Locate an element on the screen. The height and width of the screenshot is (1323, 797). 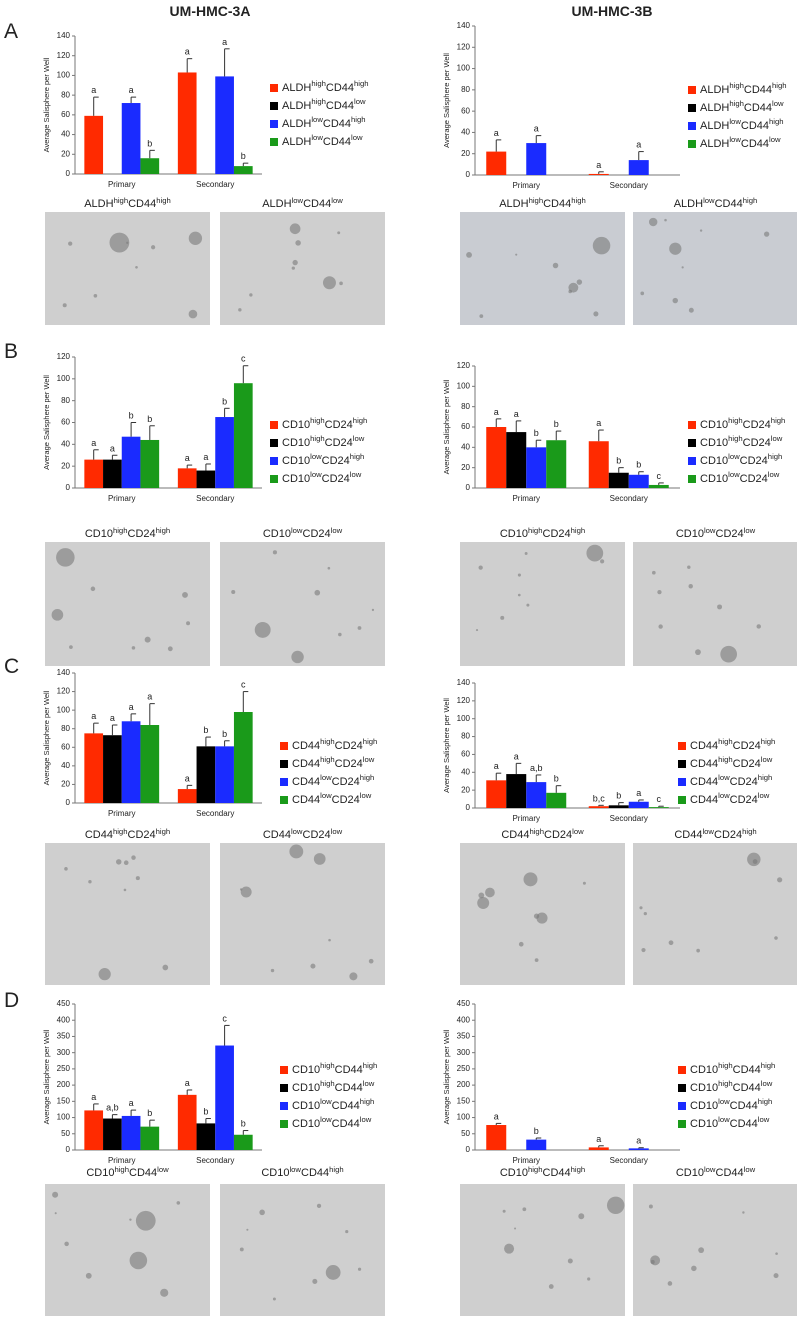
y-tick-label: 20 is located at coordinates (465, 467).